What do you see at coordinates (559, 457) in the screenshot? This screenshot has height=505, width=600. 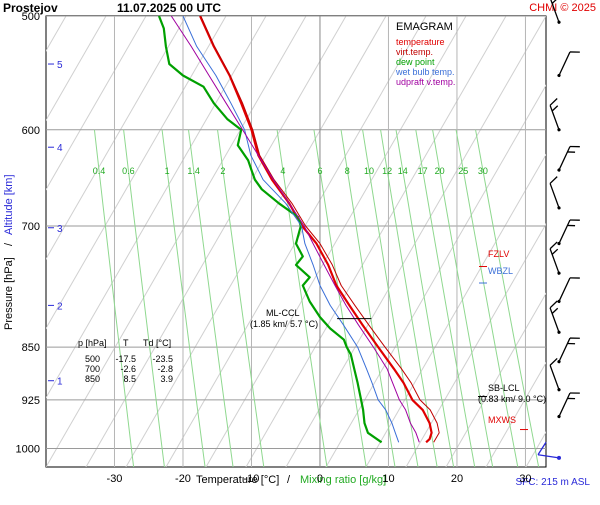 I see `wind-barb-surface-base` at bounding box center [559, 457].